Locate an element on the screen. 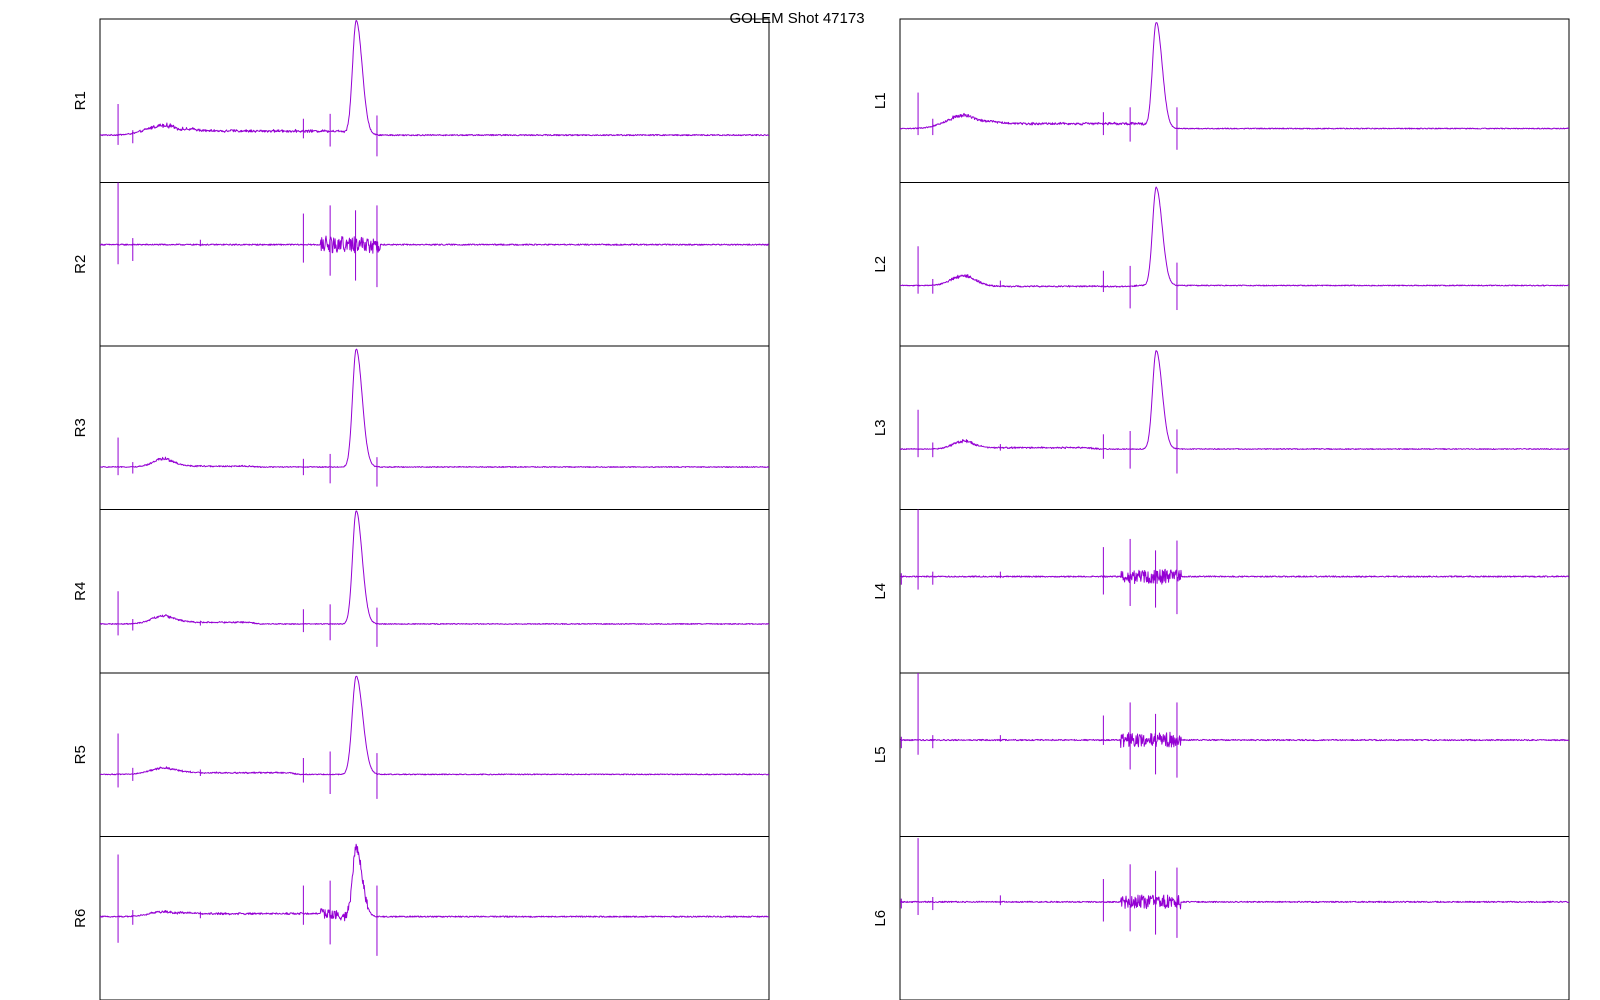 This screenshot has width=1600, height=1000. panel-l3: L3 is located at coordinates (1221, 427).